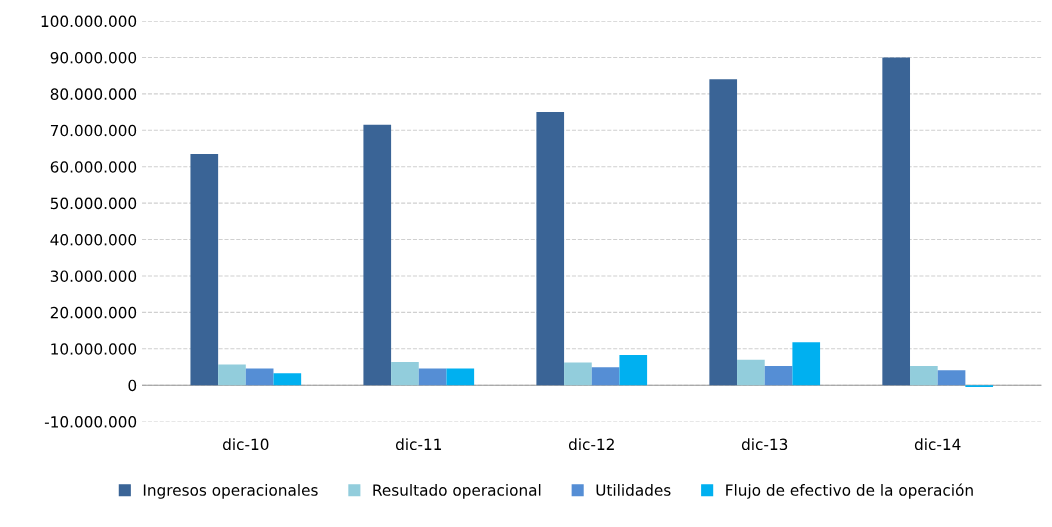 This screenshot has height=527, width=1052. What do you see at coordinates (93, 94) in the screenshot?
I see `y-tick-label: 80.000.000` at bounding box center [93, 94].